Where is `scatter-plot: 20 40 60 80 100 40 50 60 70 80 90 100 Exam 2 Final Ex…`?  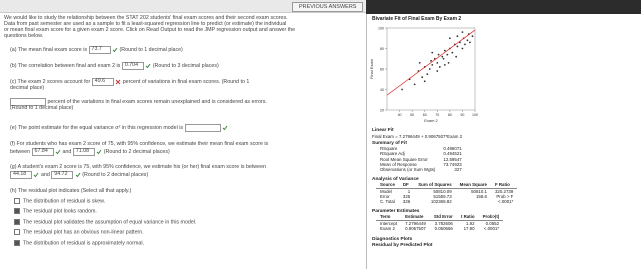 scatter-plot: 20 40 60 80 100 40 50 60 70 80 90 100 Exam 2 Final Ex… is located at coordinates (423, 74).